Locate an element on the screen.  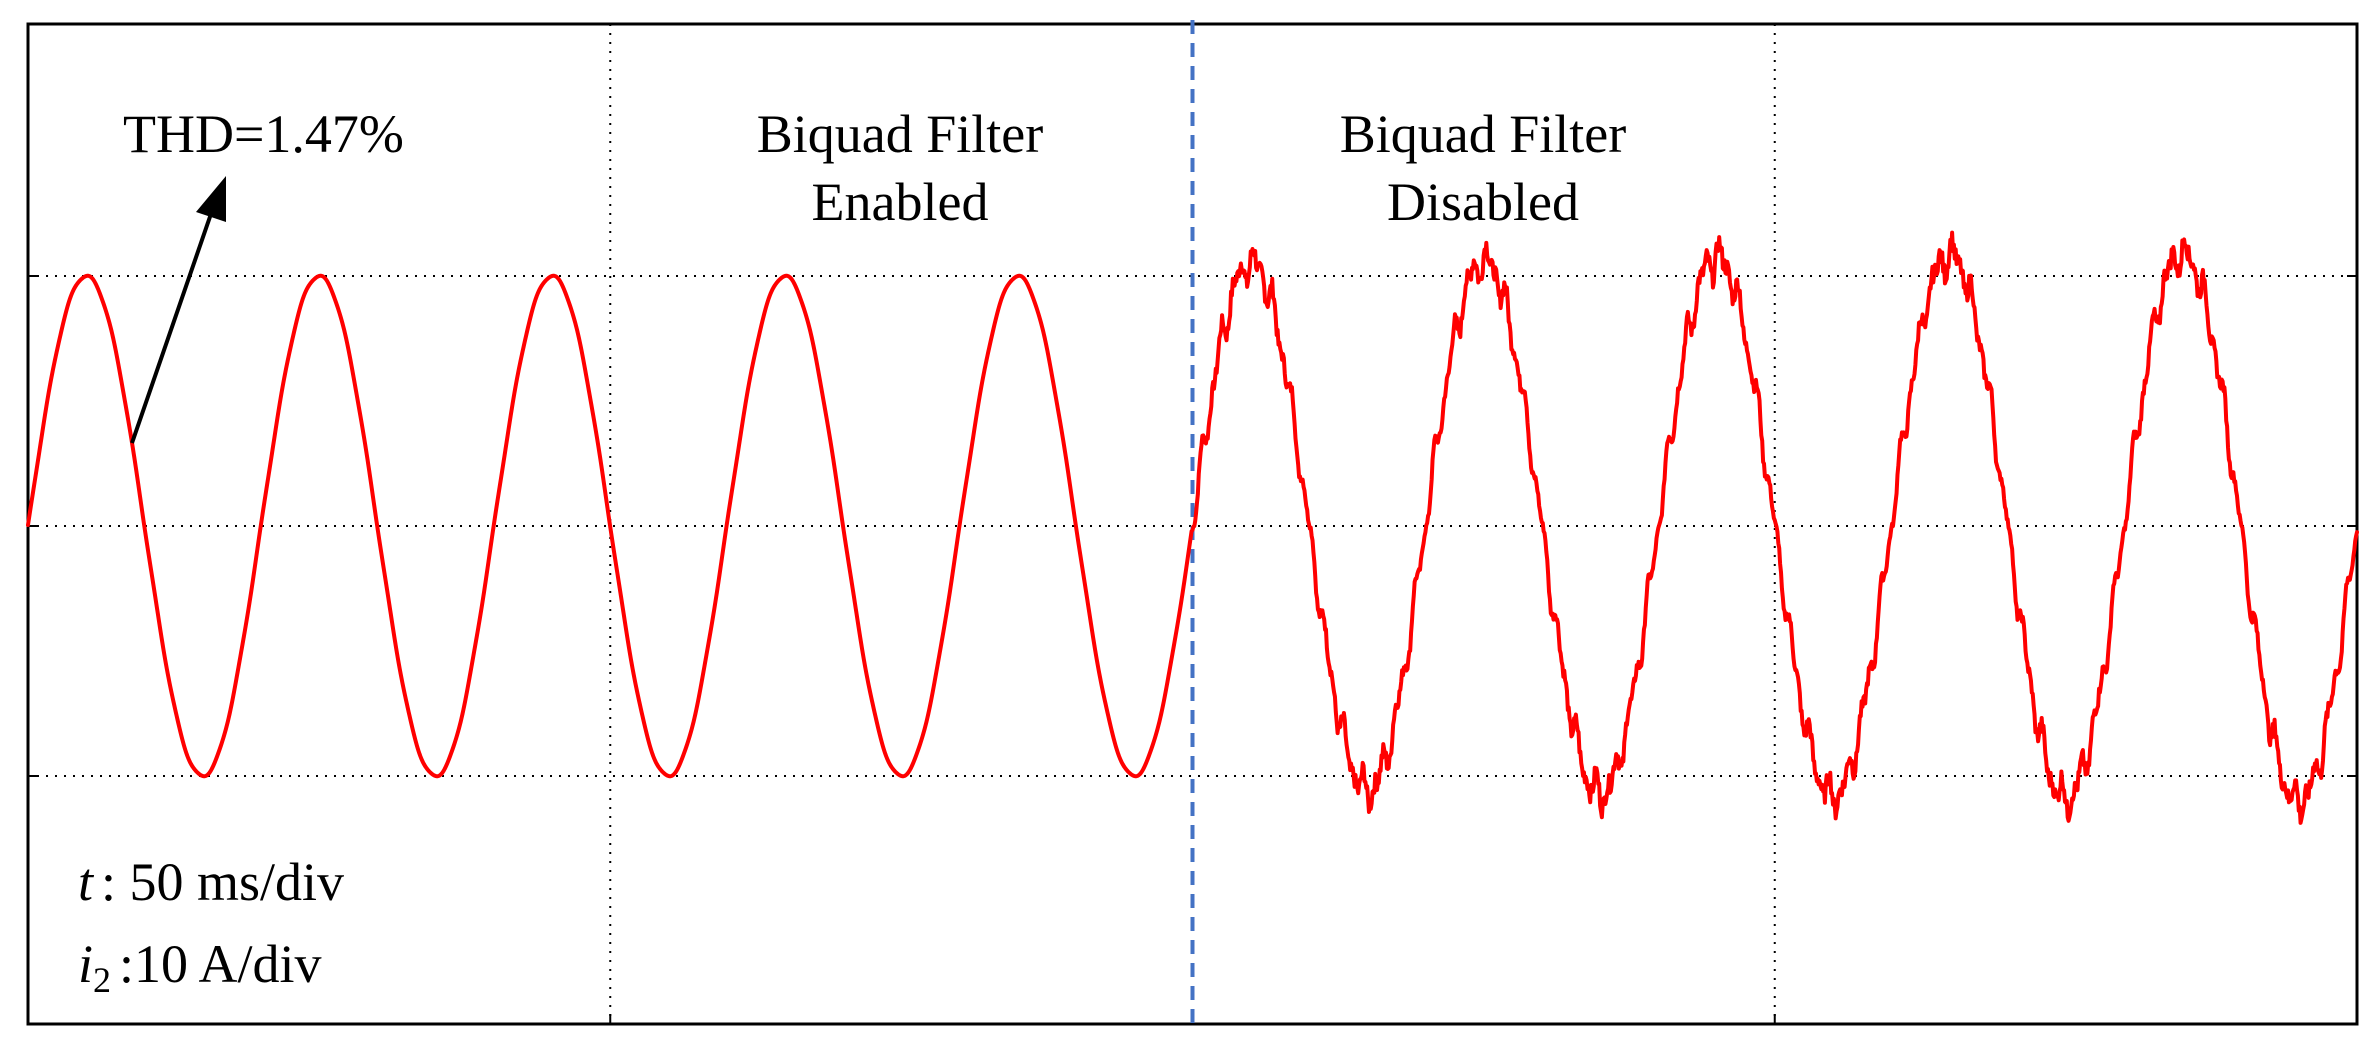
current-subscript: 2 is located at coordinates (102, 980).